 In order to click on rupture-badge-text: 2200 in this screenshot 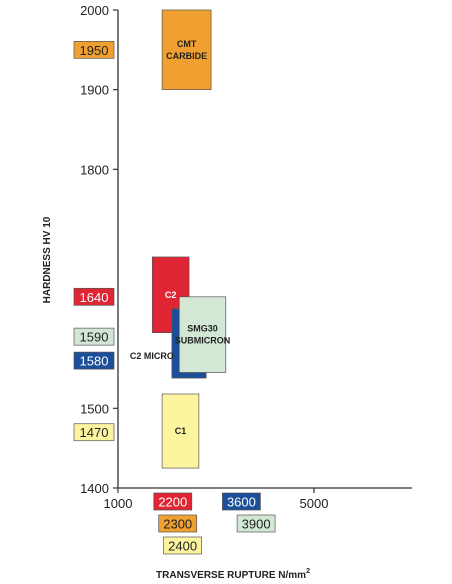, I will do `click(172, 502)`.